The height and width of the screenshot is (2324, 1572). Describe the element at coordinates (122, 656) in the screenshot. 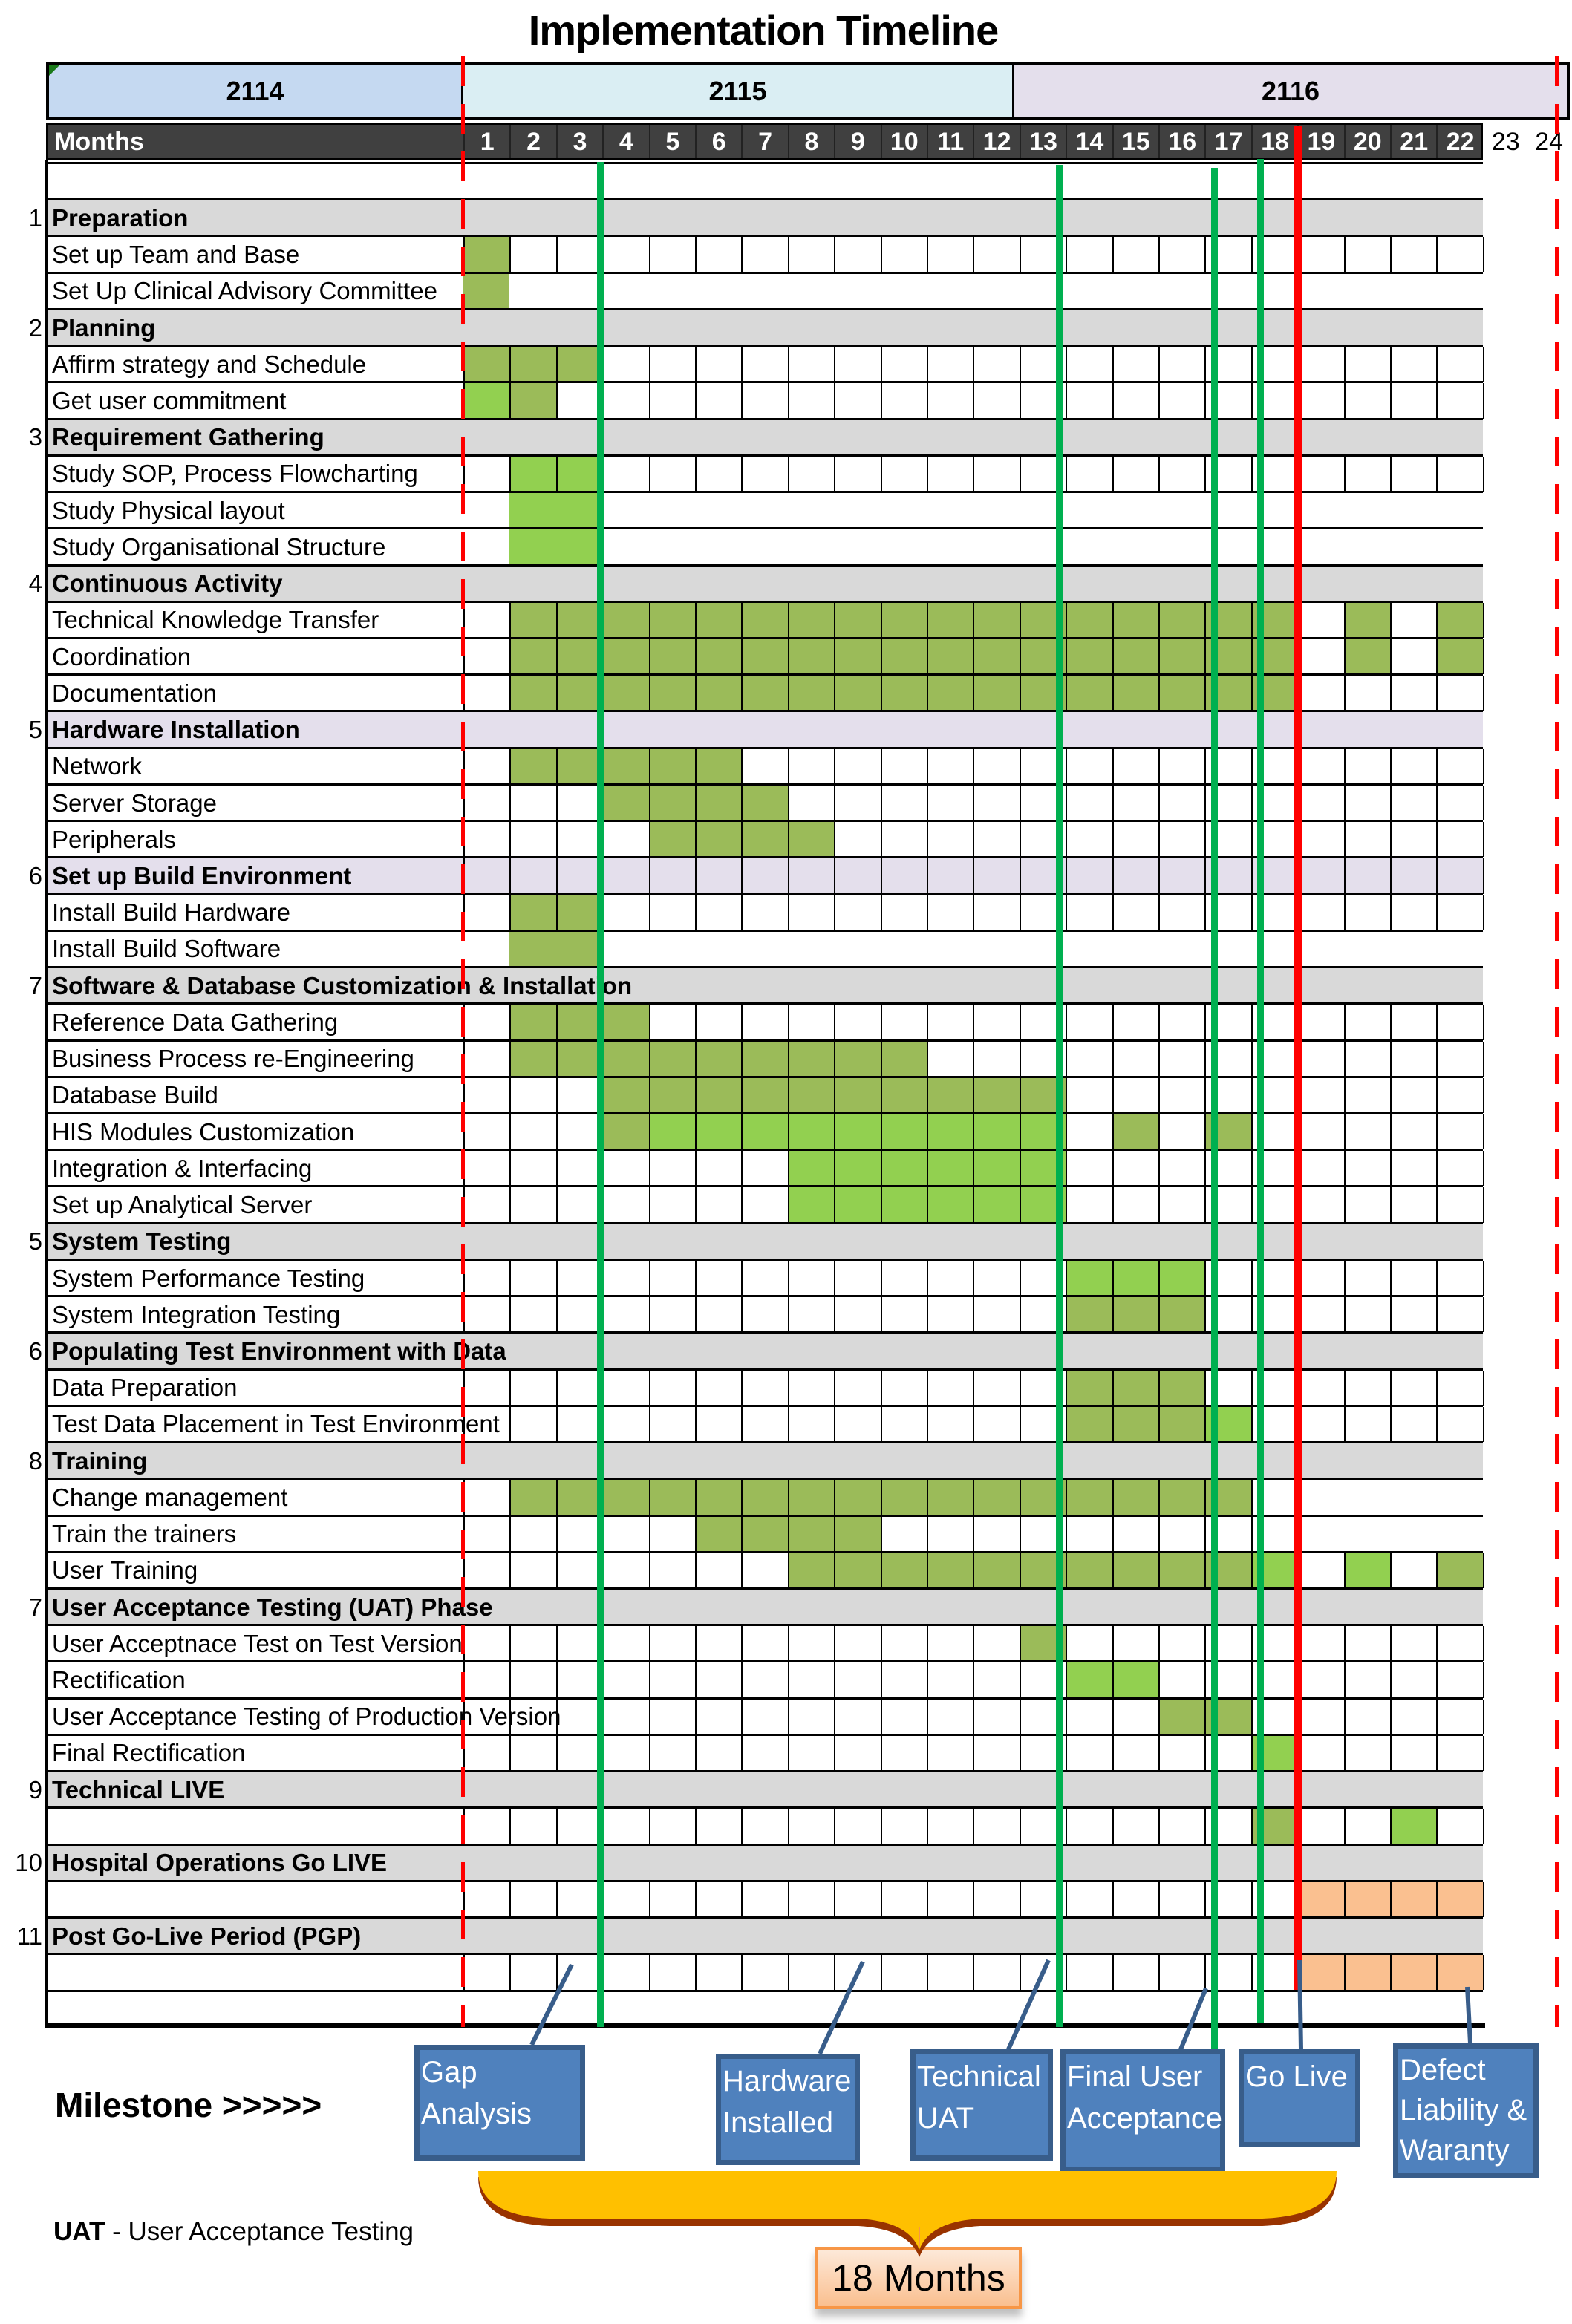

I see `task-label: Coordination` at that location.